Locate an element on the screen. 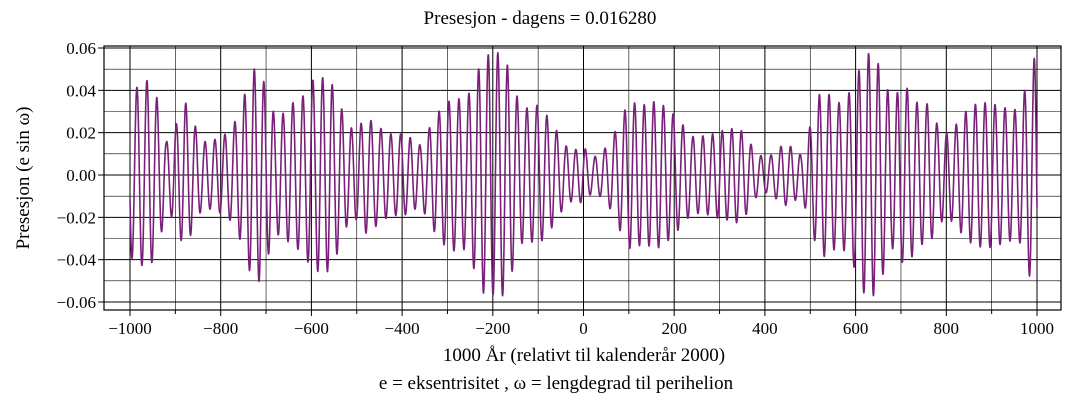 This screenshot has width=1068, height=400. x-axis-label: 1000 År (relativt til kalenderår 2000) is located at coordinates (584, 355).